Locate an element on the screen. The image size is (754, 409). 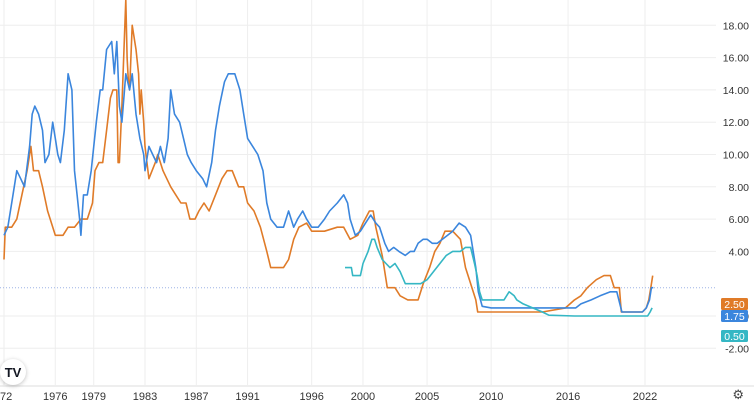
x-tick-label: 1996 is located at coordinates (311, 397).